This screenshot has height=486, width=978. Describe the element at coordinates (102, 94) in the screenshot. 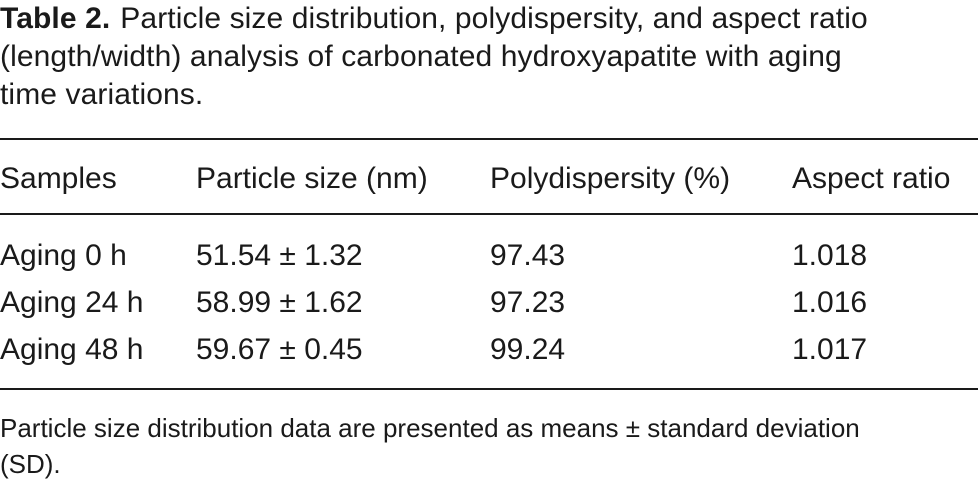

I see `caption-text-line-3: time variations.` at that location.